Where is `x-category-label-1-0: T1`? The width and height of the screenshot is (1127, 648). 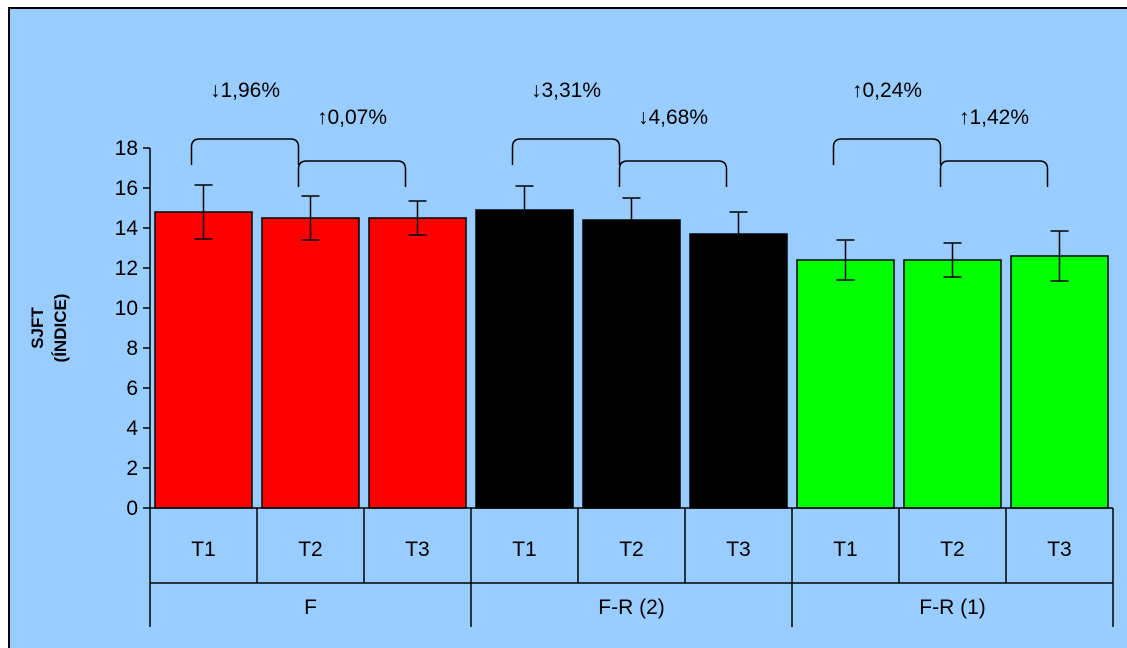
x-category-label-1-0: T1 is located at coordinates (524, 549).